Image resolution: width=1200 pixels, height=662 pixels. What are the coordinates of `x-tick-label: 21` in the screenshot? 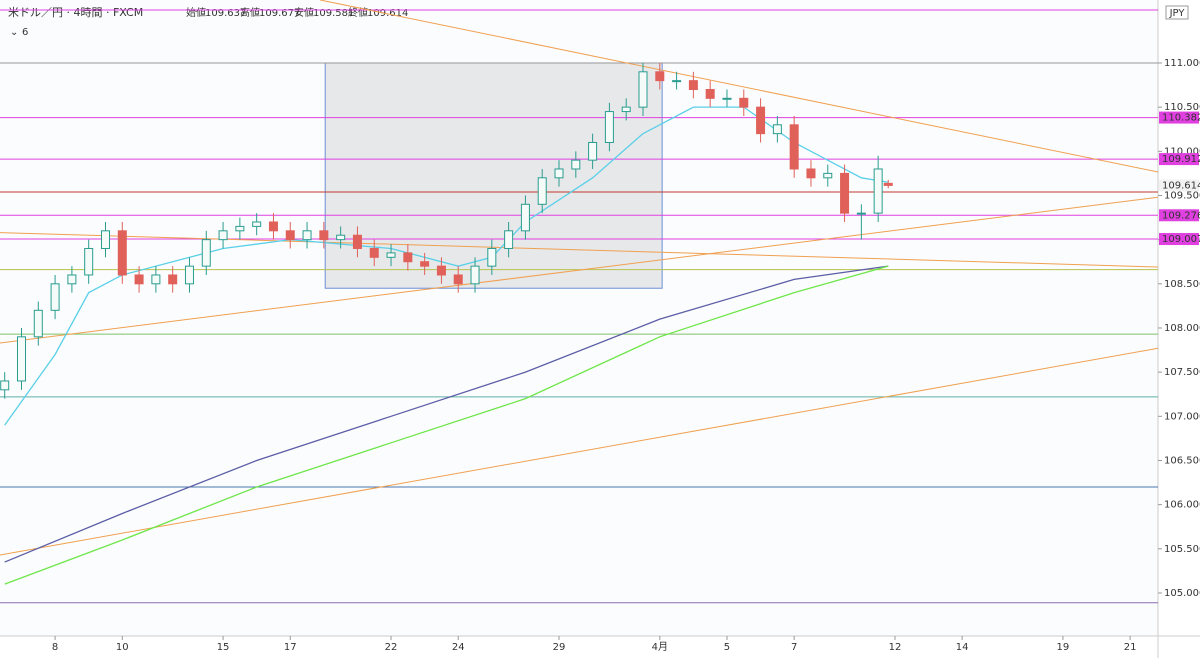 It's located at (1130, 647).